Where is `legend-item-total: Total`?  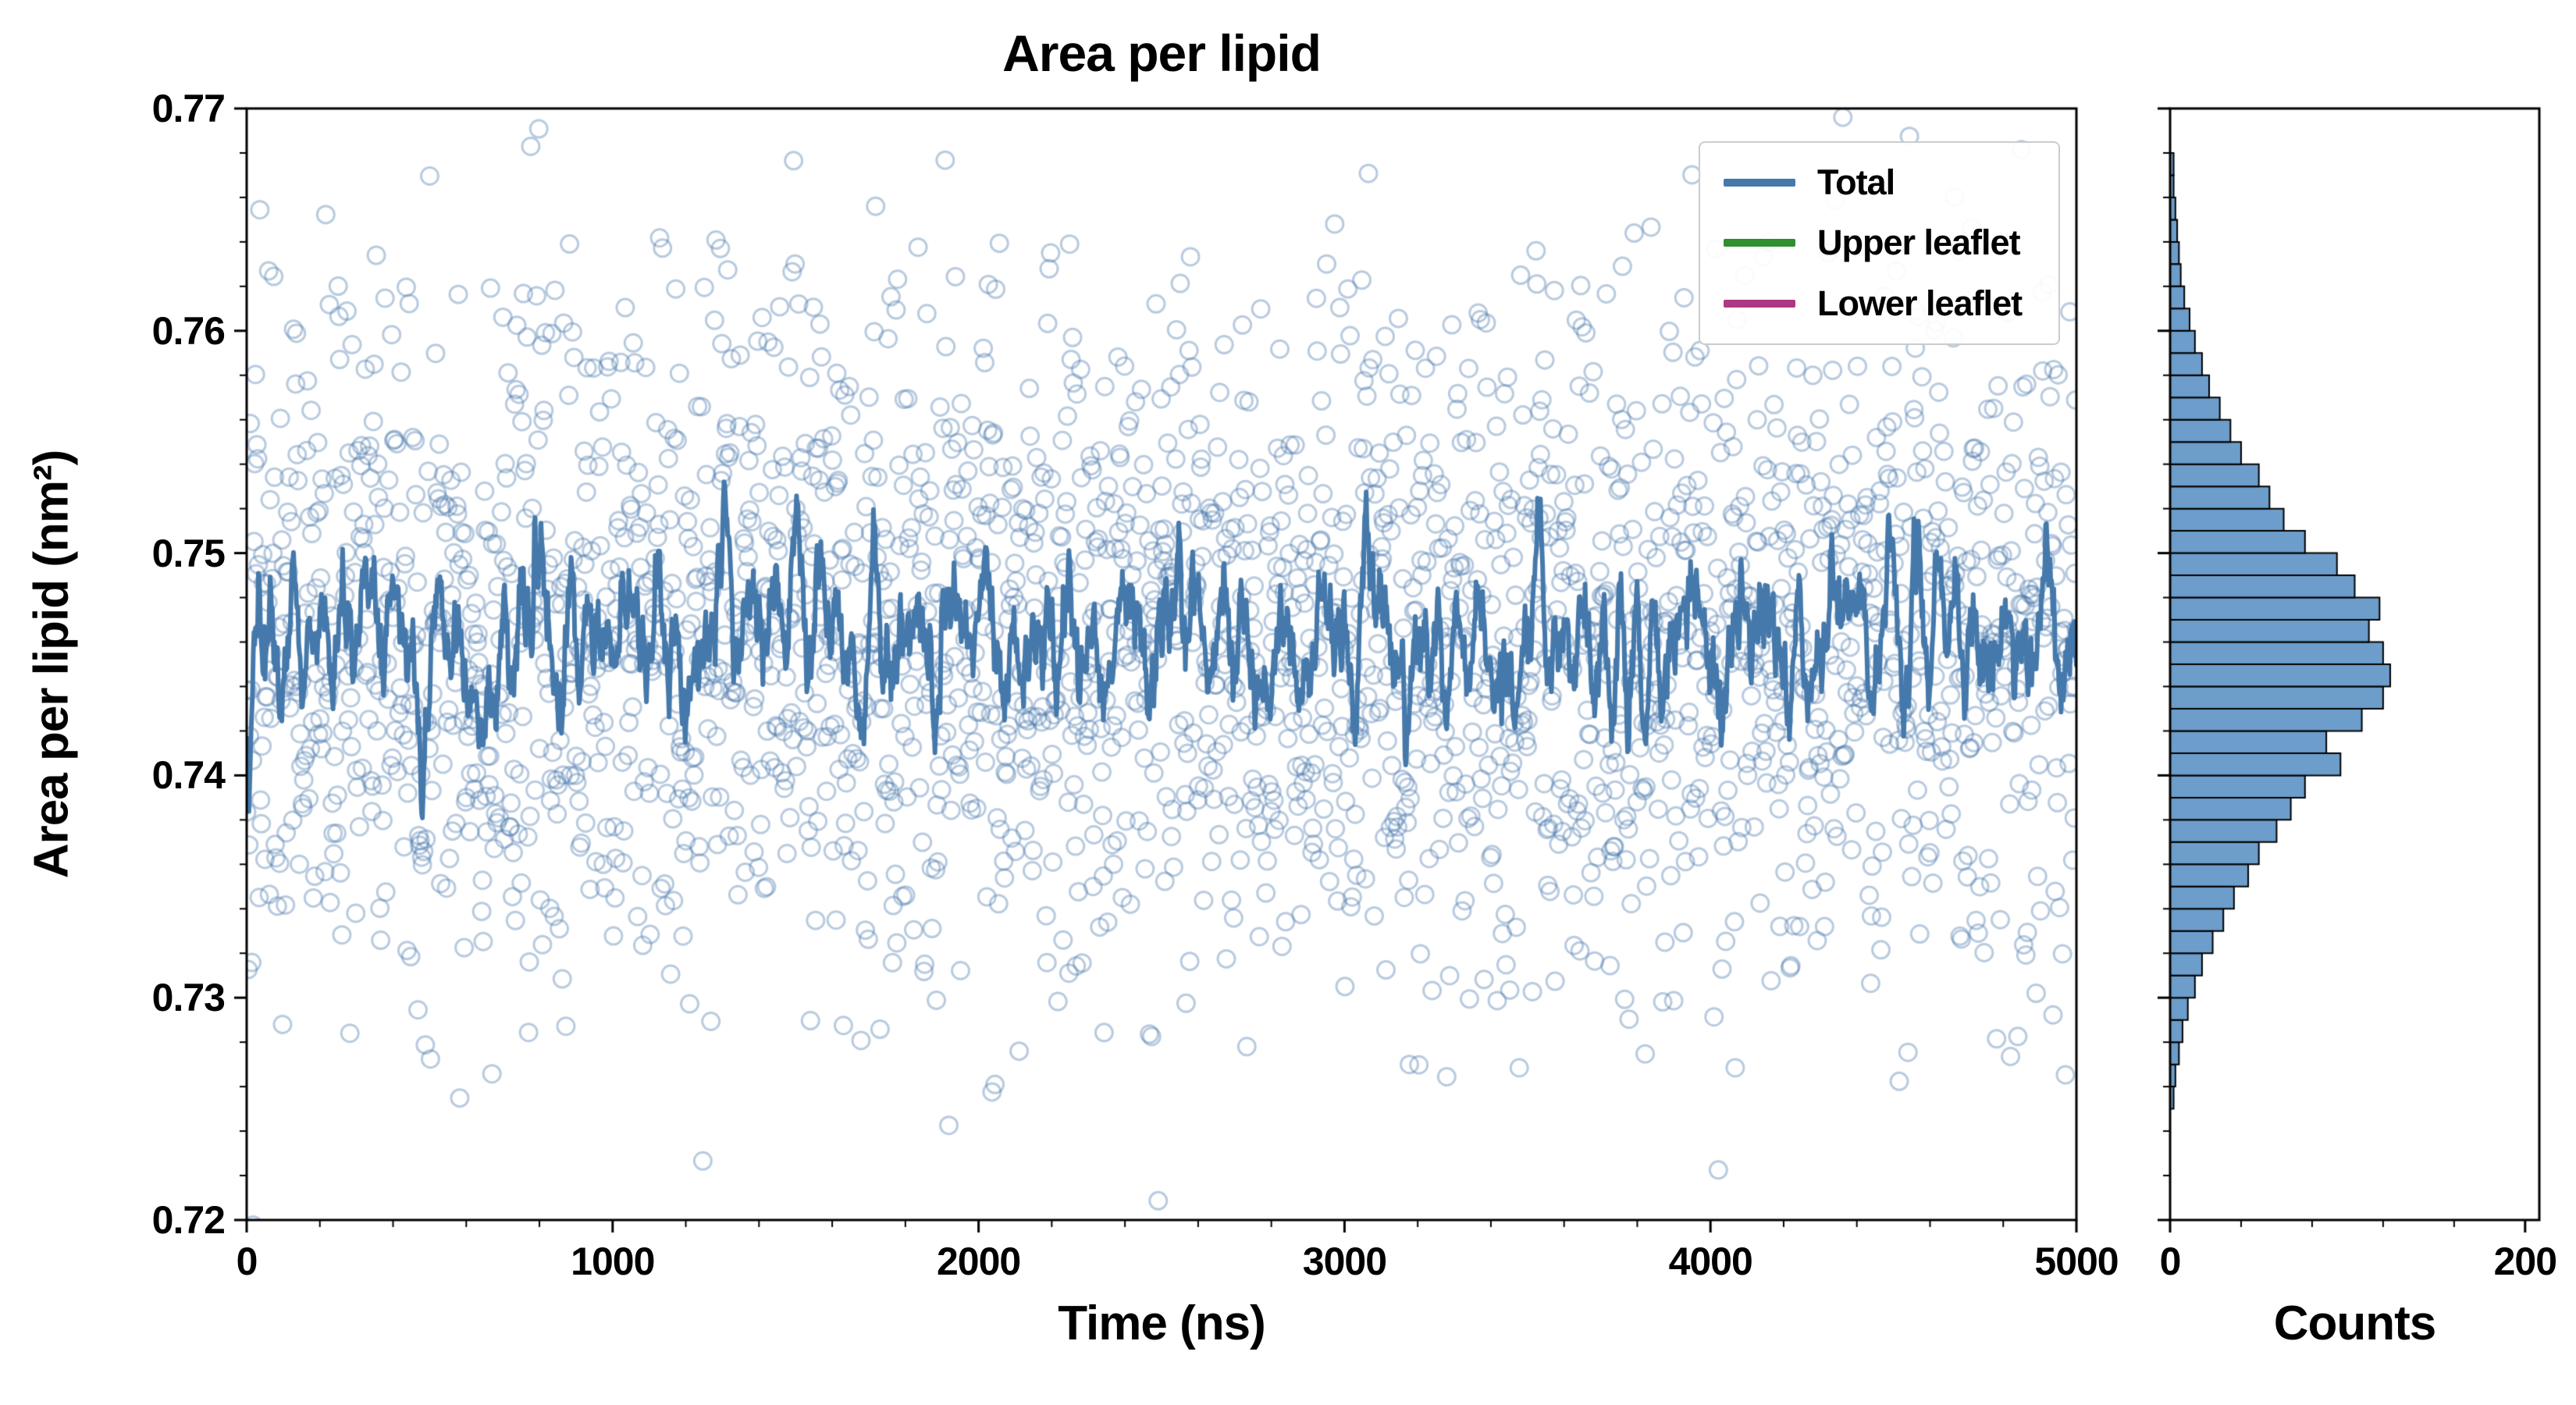 legend-item-total: Total is located at coordinates (1879, 182).